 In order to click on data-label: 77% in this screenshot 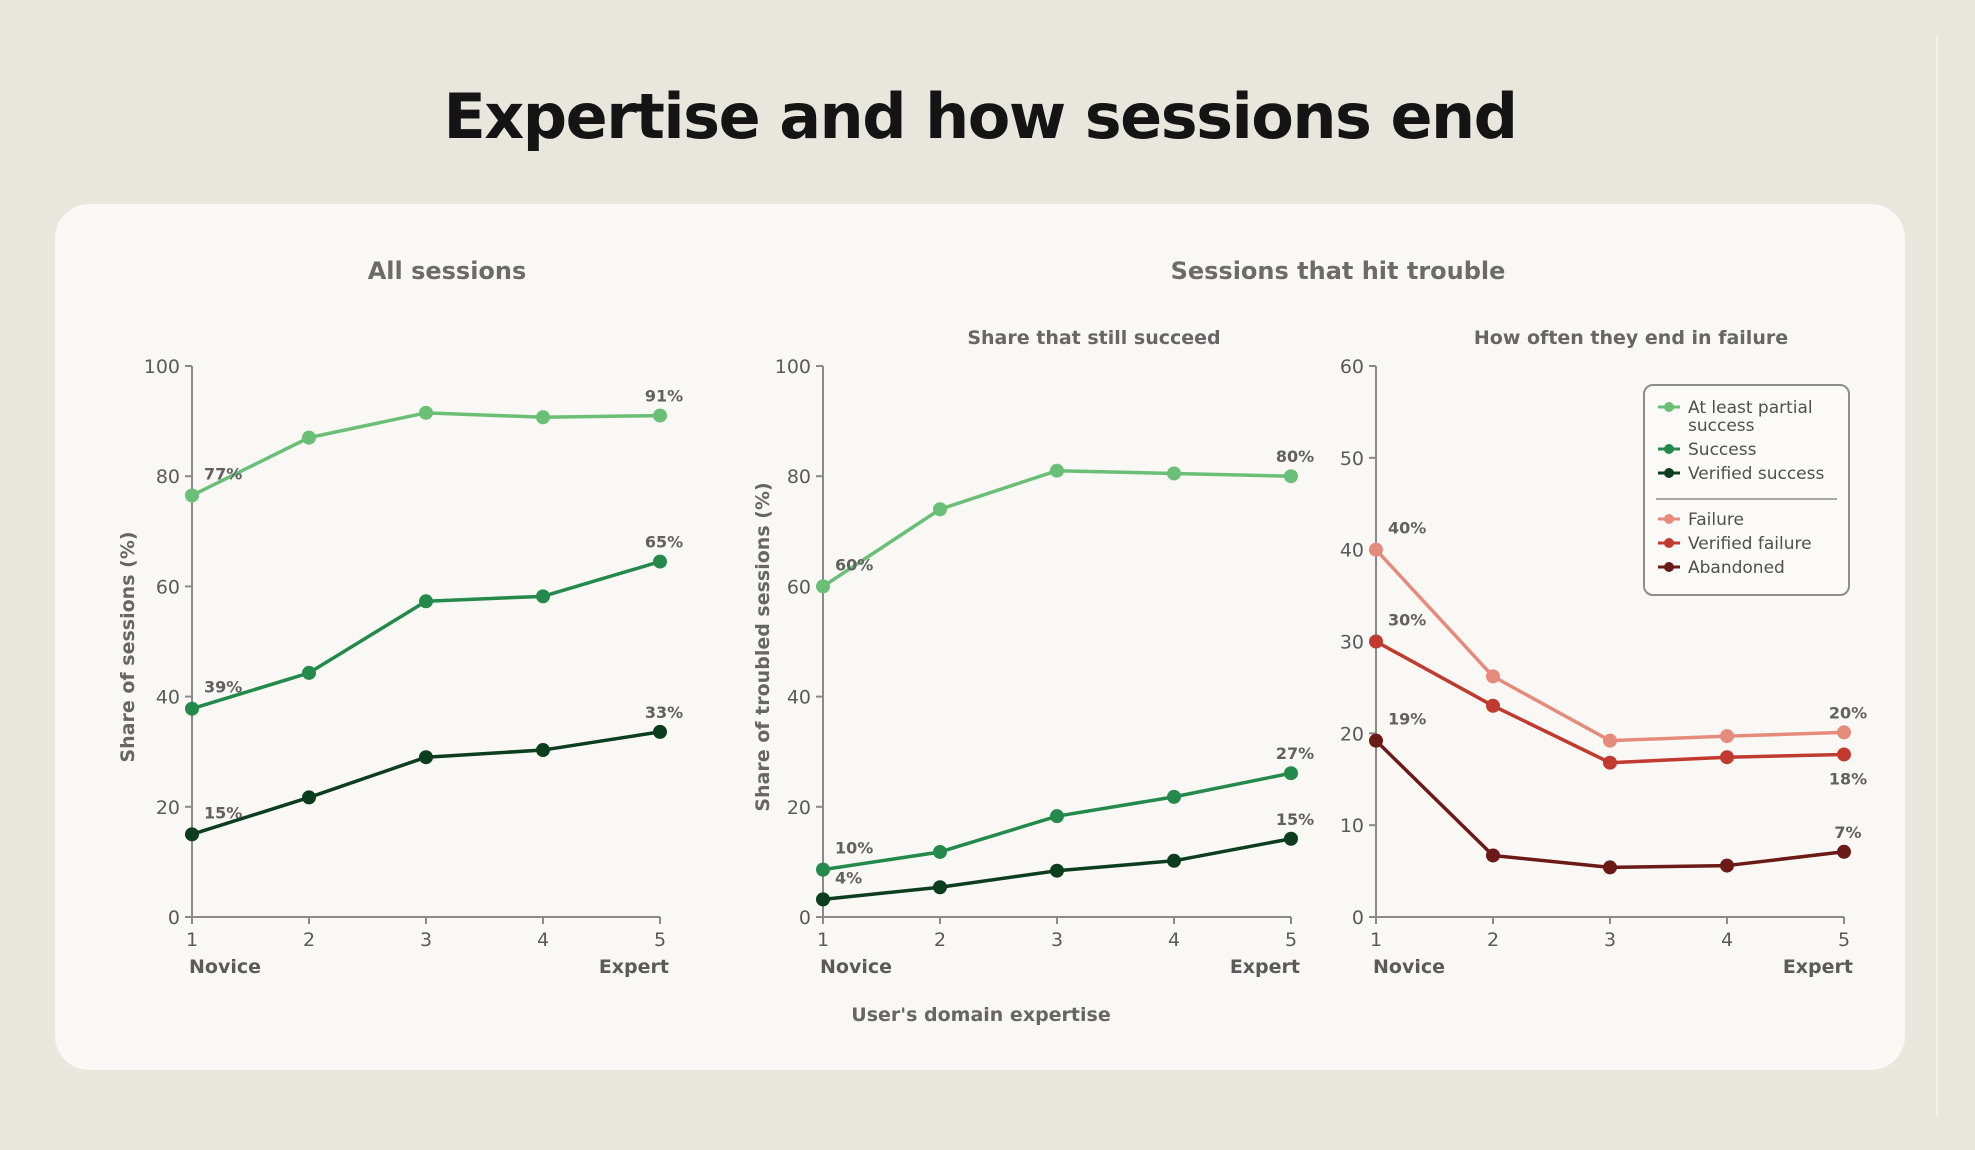, I will do `click(223, 473)`.